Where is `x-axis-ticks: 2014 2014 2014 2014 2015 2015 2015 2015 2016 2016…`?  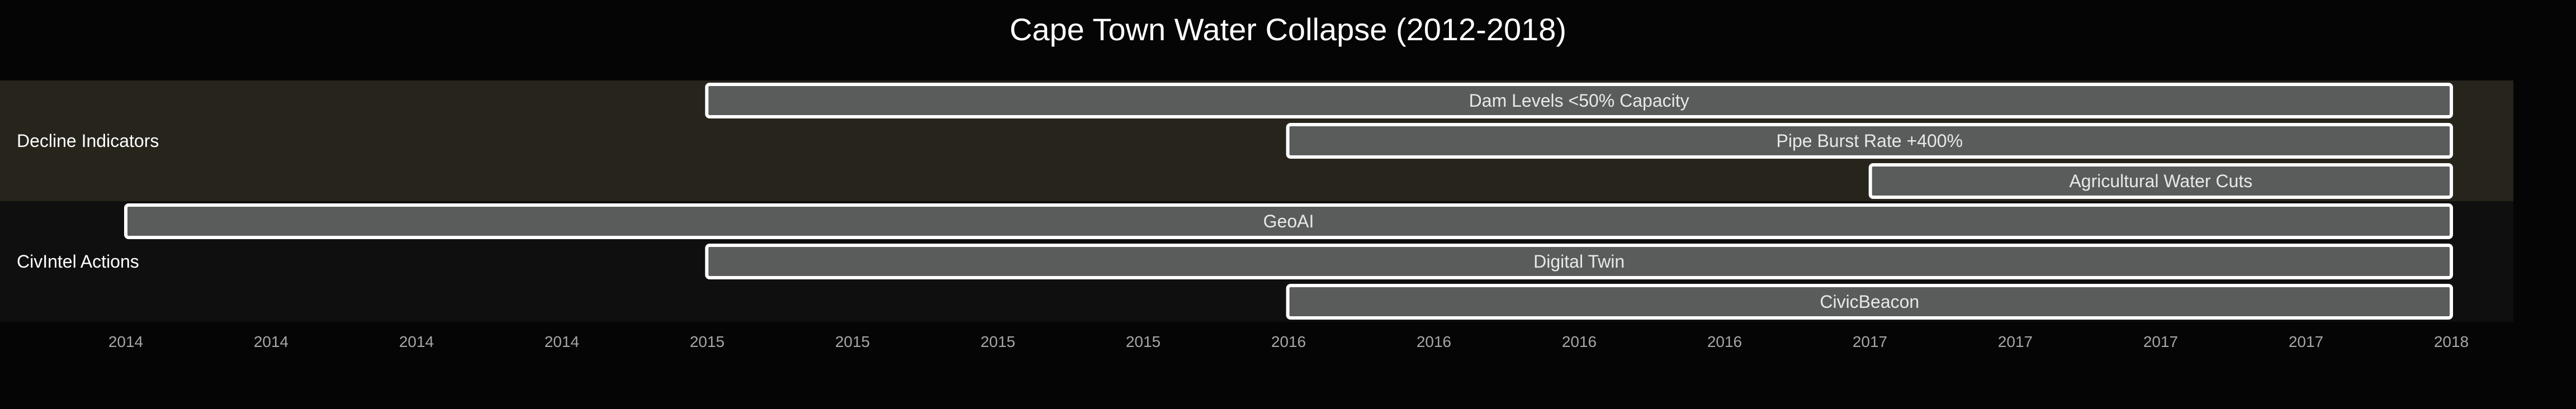 x-axis-ticks: 2014 2014 2014 2014 2015 2015 2015 2015 2016 2016… is located at coordinates (1288, 341).